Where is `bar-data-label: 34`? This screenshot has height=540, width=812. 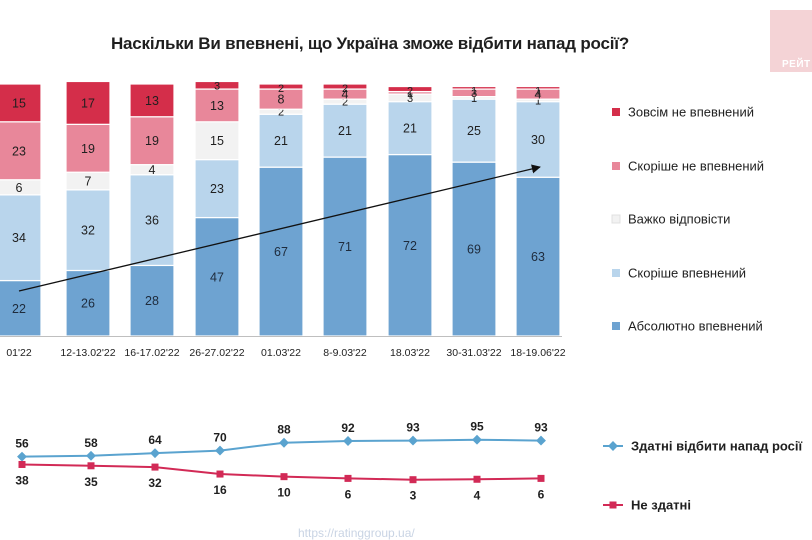
bar-data-label: 34 is located at coordinates (19, 238).